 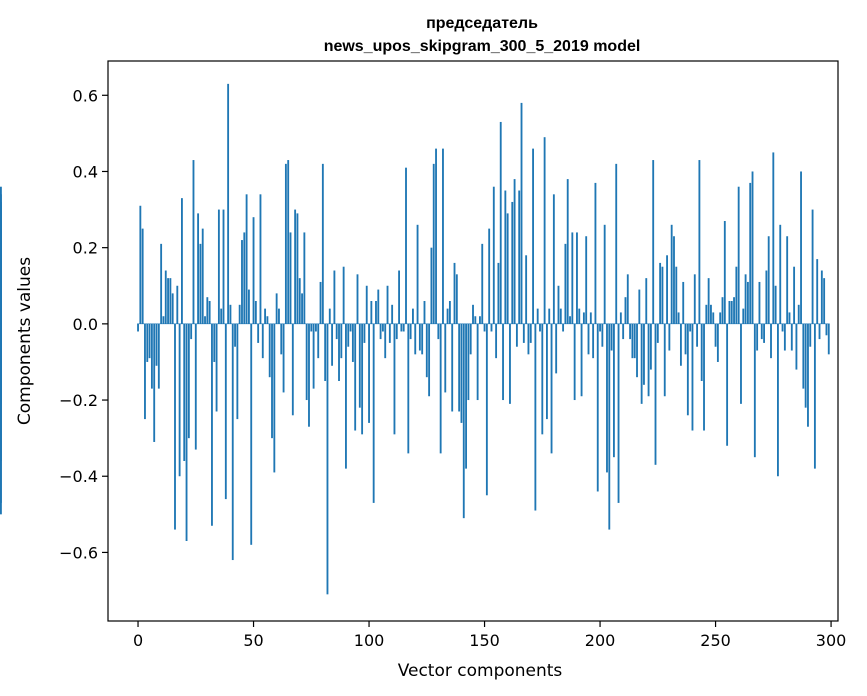 What do you see at coordinates (78, 400) in the screenshot?
I see `y-tick-label: −0.2` at bounding box center [78, 400].